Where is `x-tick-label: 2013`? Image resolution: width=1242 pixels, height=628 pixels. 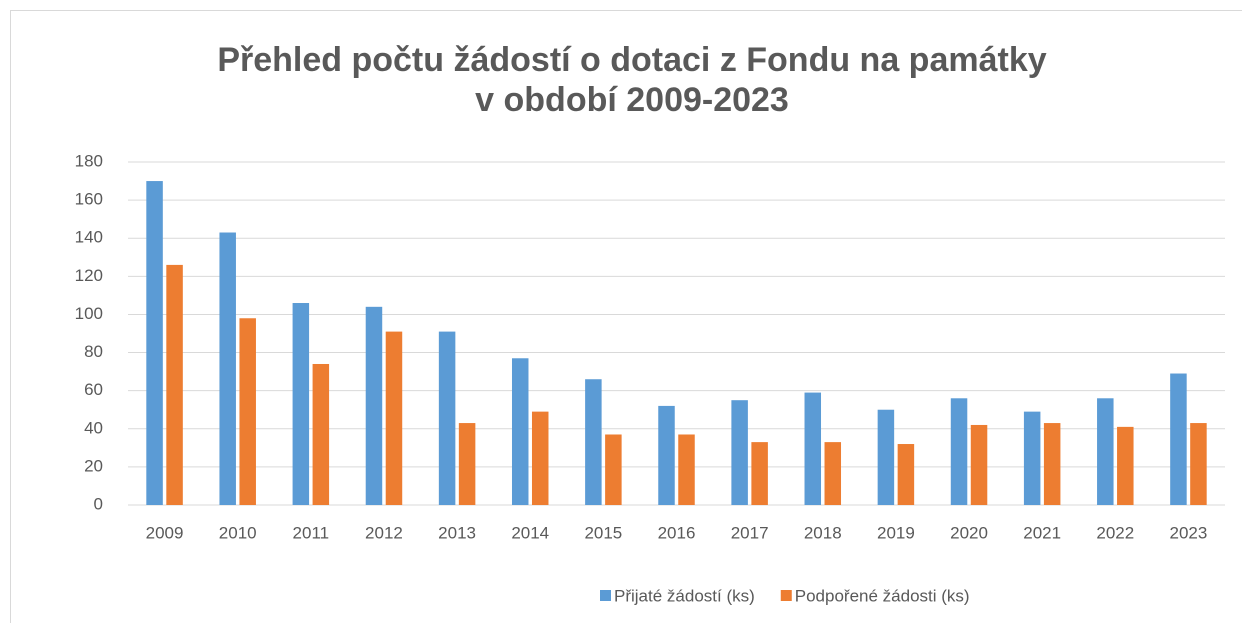
x-tick-label: 2013 is located at coordinates (457, 532).